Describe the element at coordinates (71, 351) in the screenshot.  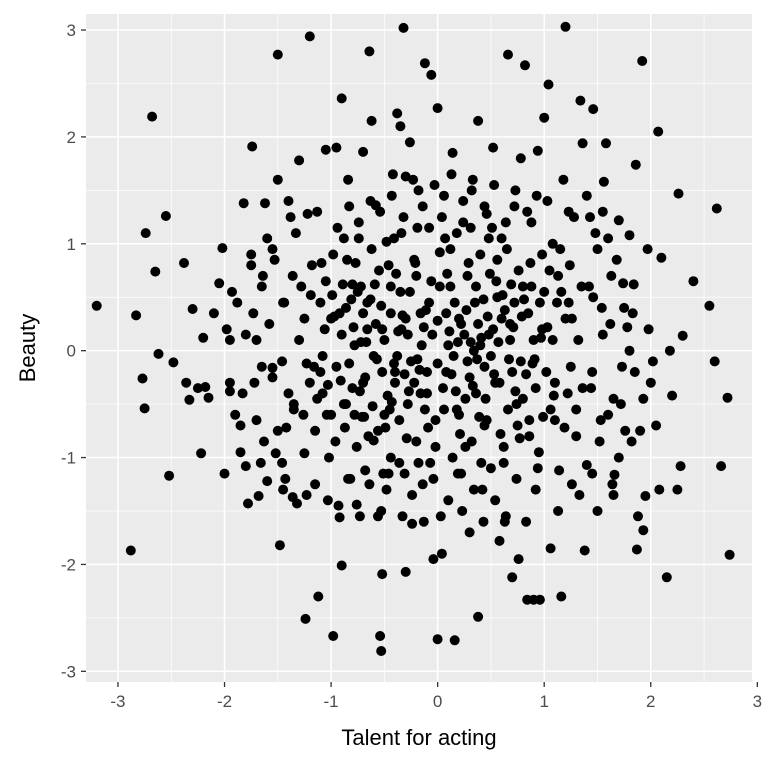
I see `y-tick-label: 0` at that location.